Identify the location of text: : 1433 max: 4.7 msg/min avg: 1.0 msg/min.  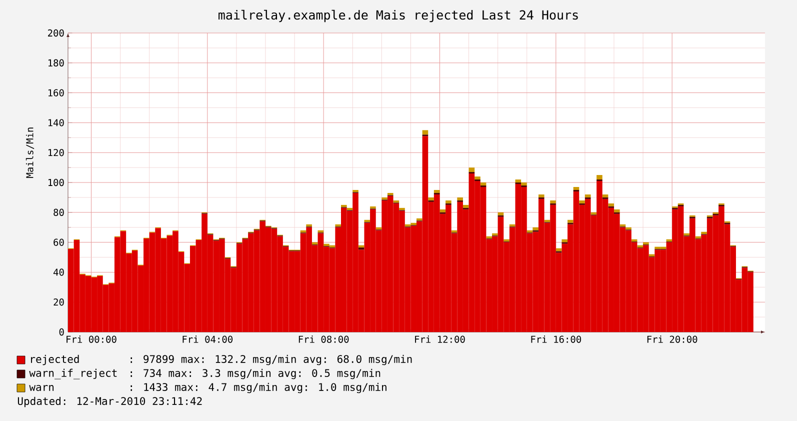
(258, 388).